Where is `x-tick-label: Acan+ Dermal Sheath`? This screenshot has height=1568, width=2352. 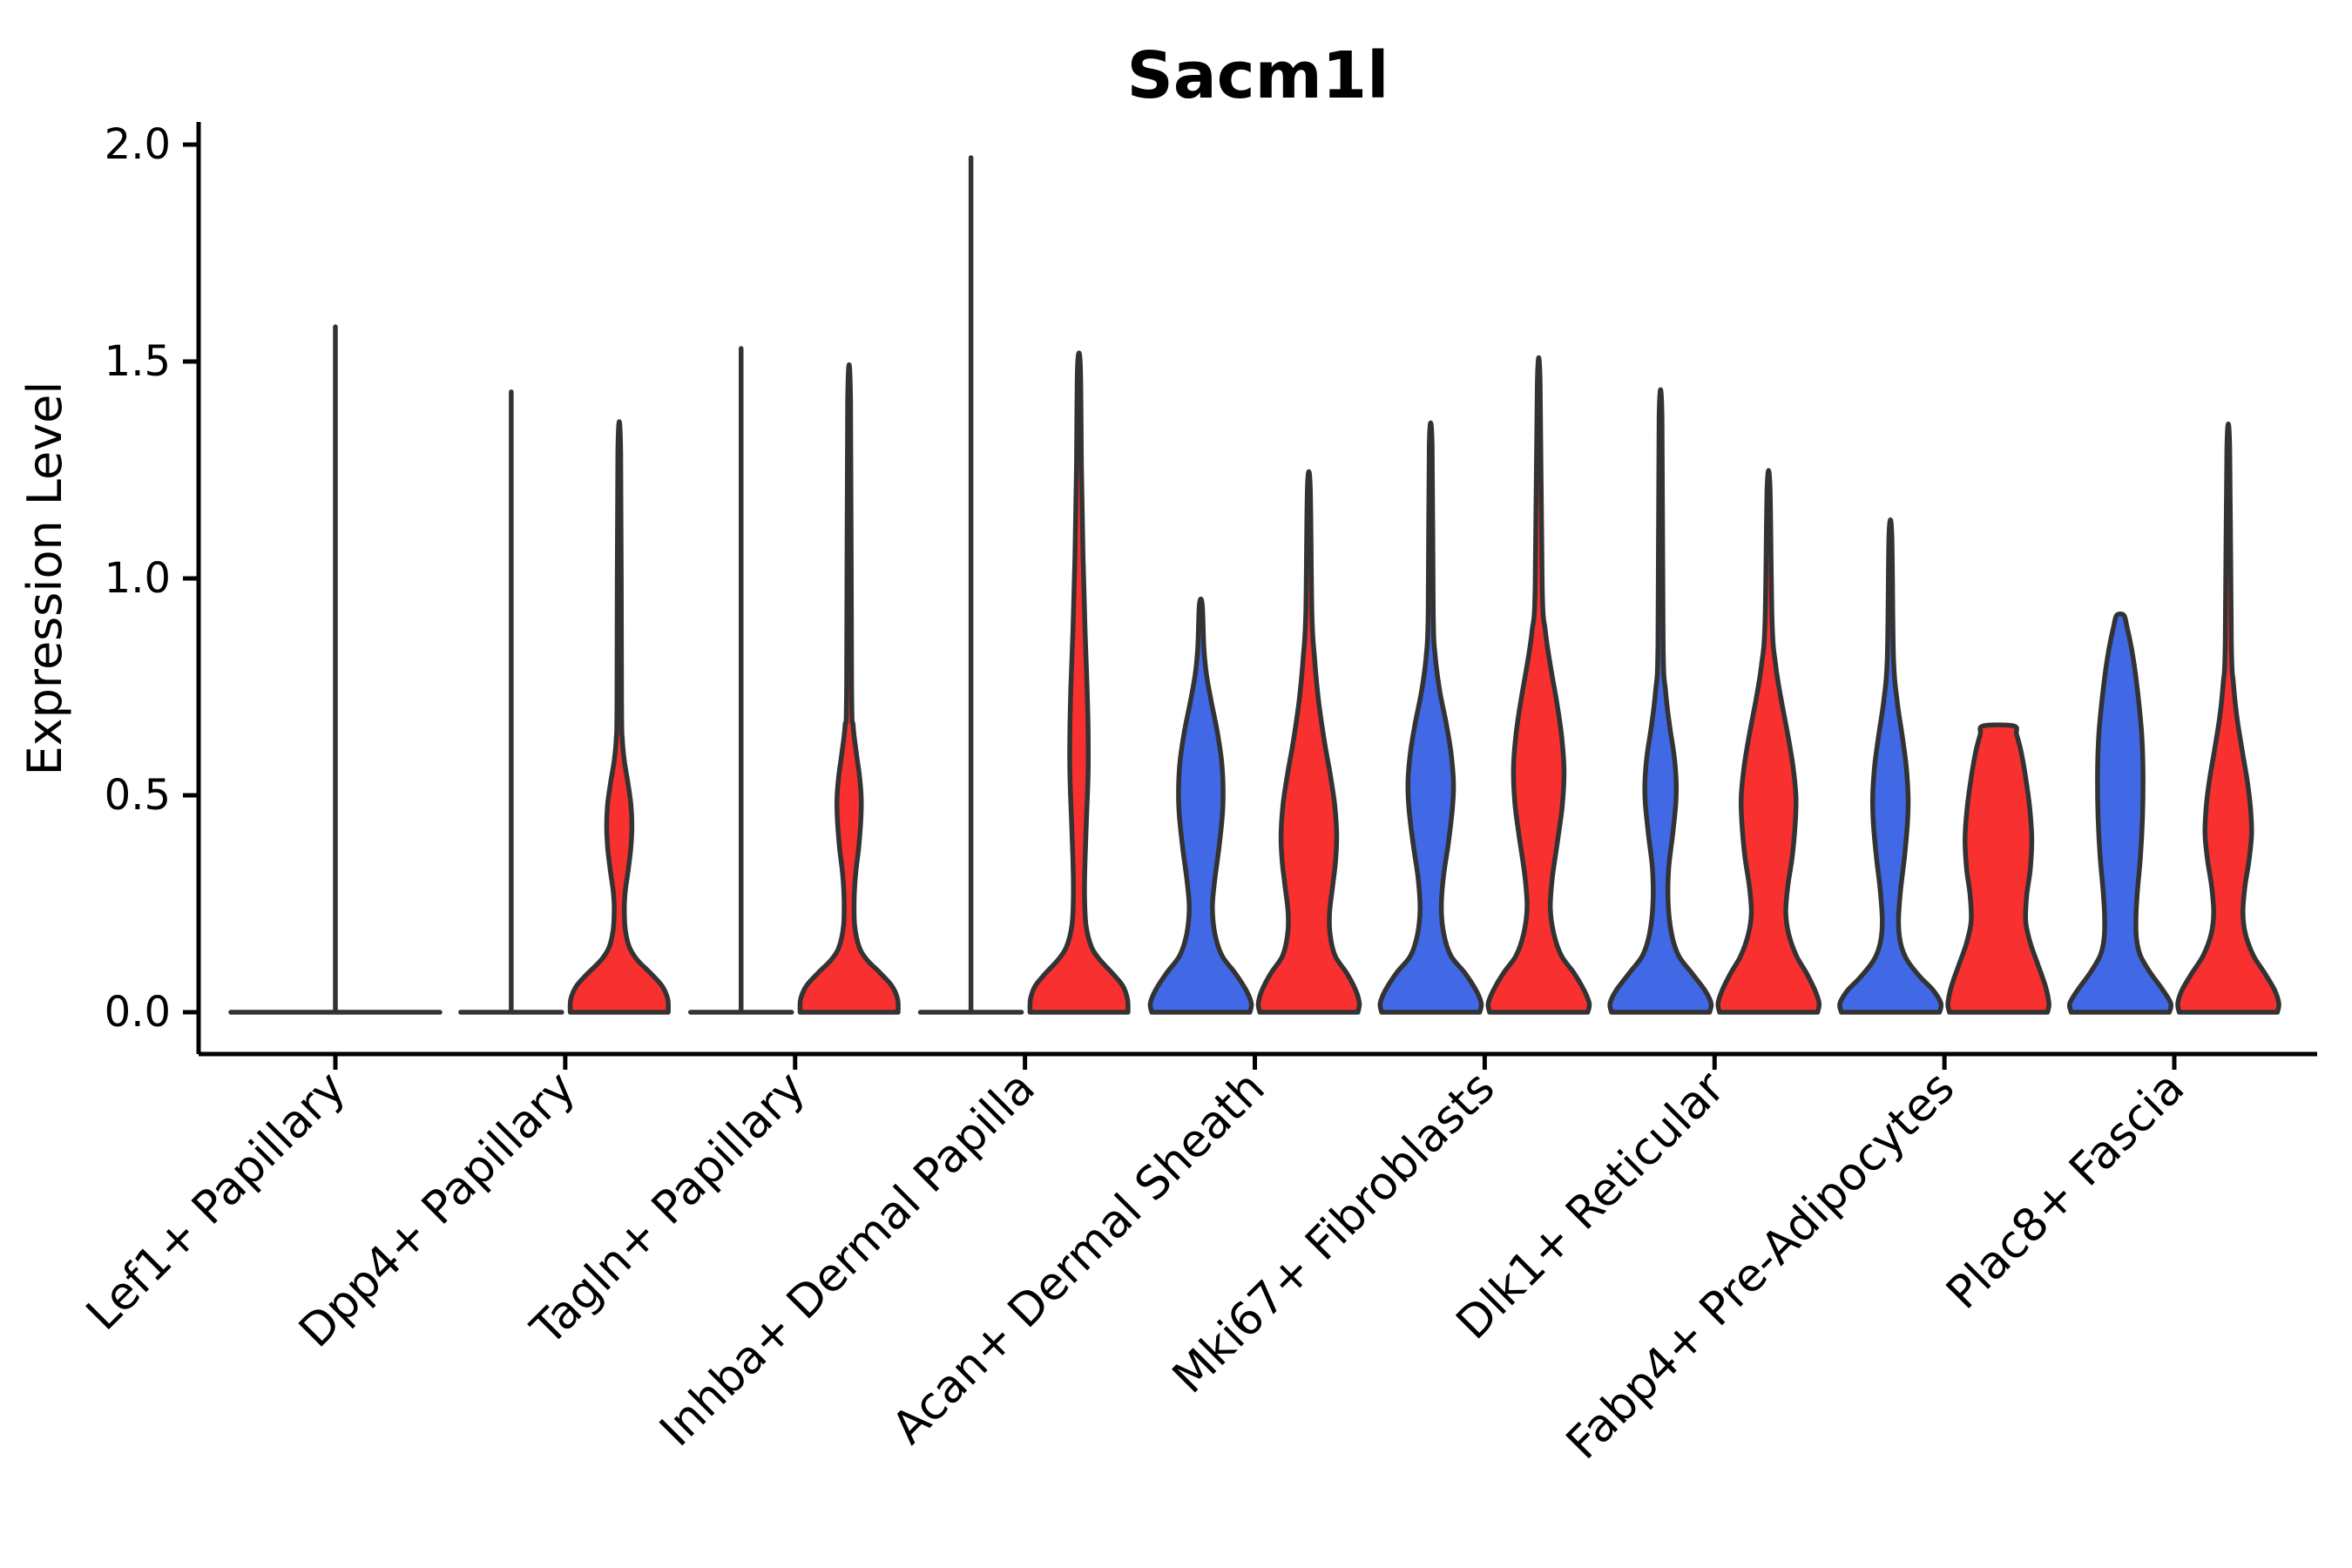
x-tick-label: Acan+ Dermal Sheath is located at coordinates (1078, 1258).